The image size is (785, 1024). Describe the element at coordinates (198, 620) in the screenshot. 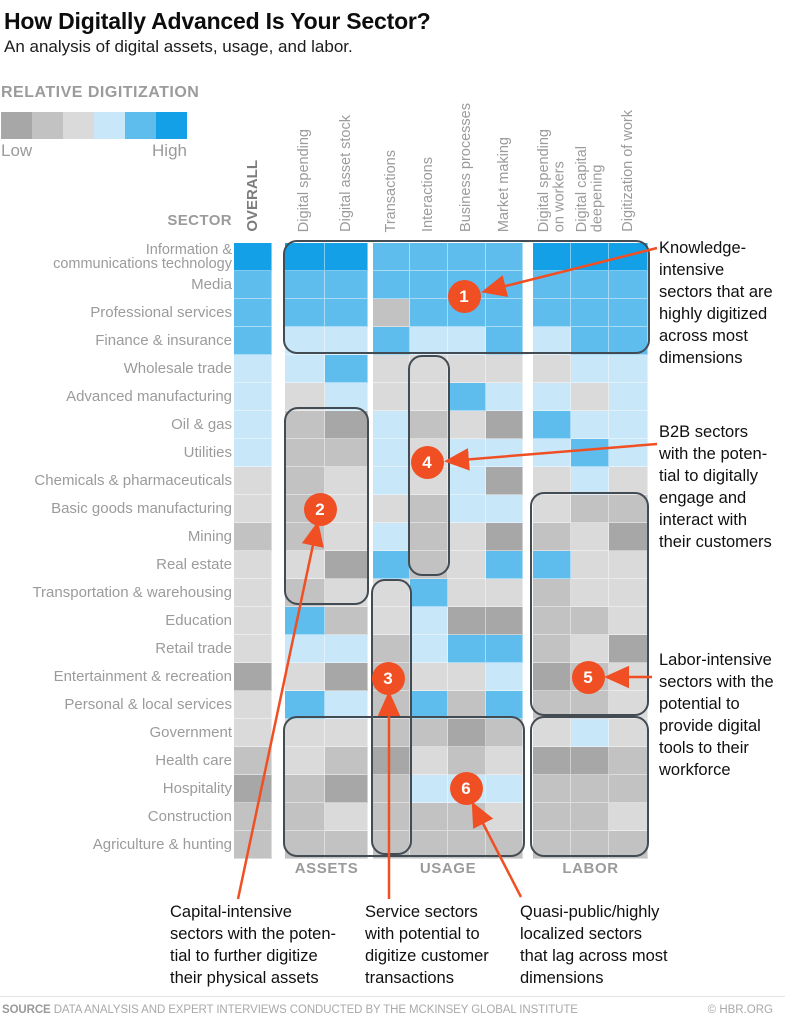

I see `sector-label: Education` at that location.